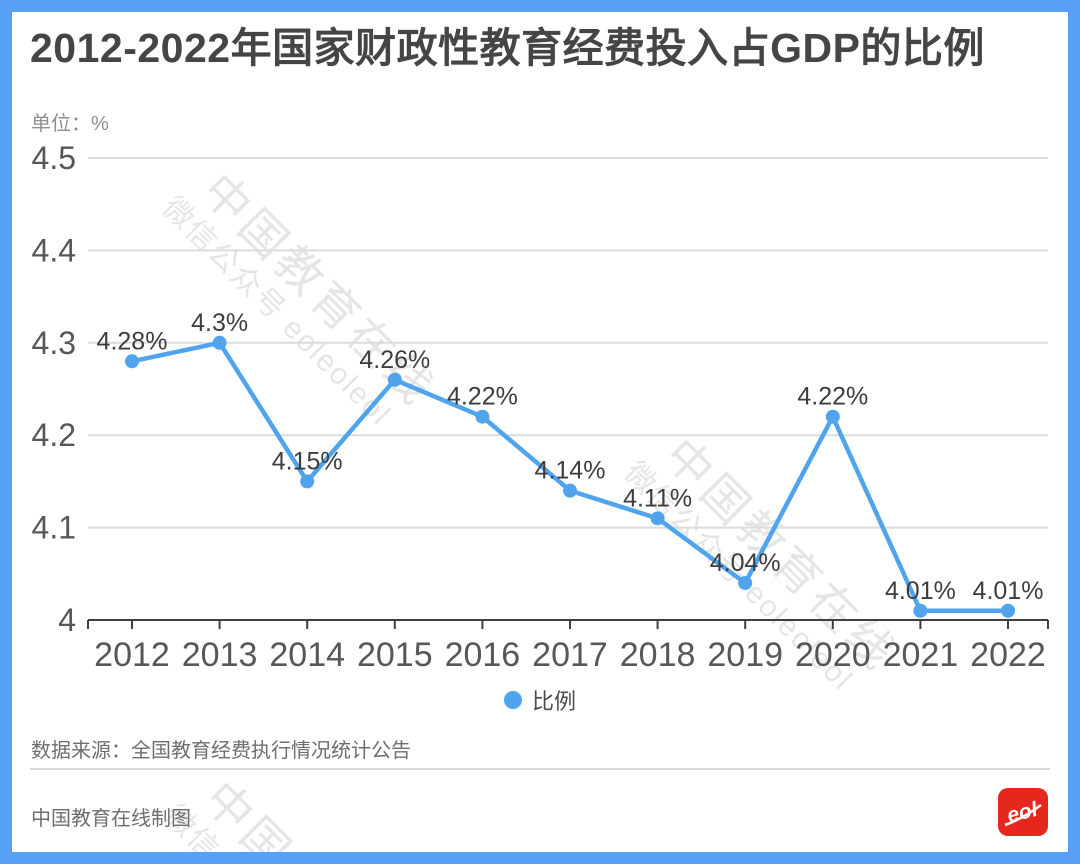 This screenshot has width=1080, height=864. Describe the element at coordinates (54, 158) in the screenshot. I see `y-axis-tick-label: 4.5` at that location.